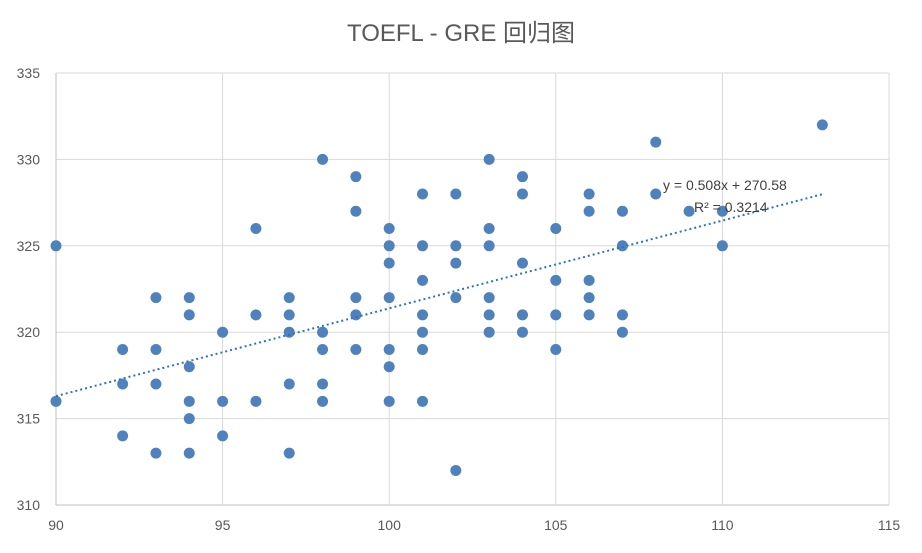 This screenshot has height=553, width=922. What do you see at coordinates (223, 525) in the screenshot?
I see `x-tick-label: 95` at bounding box center [223, 525].